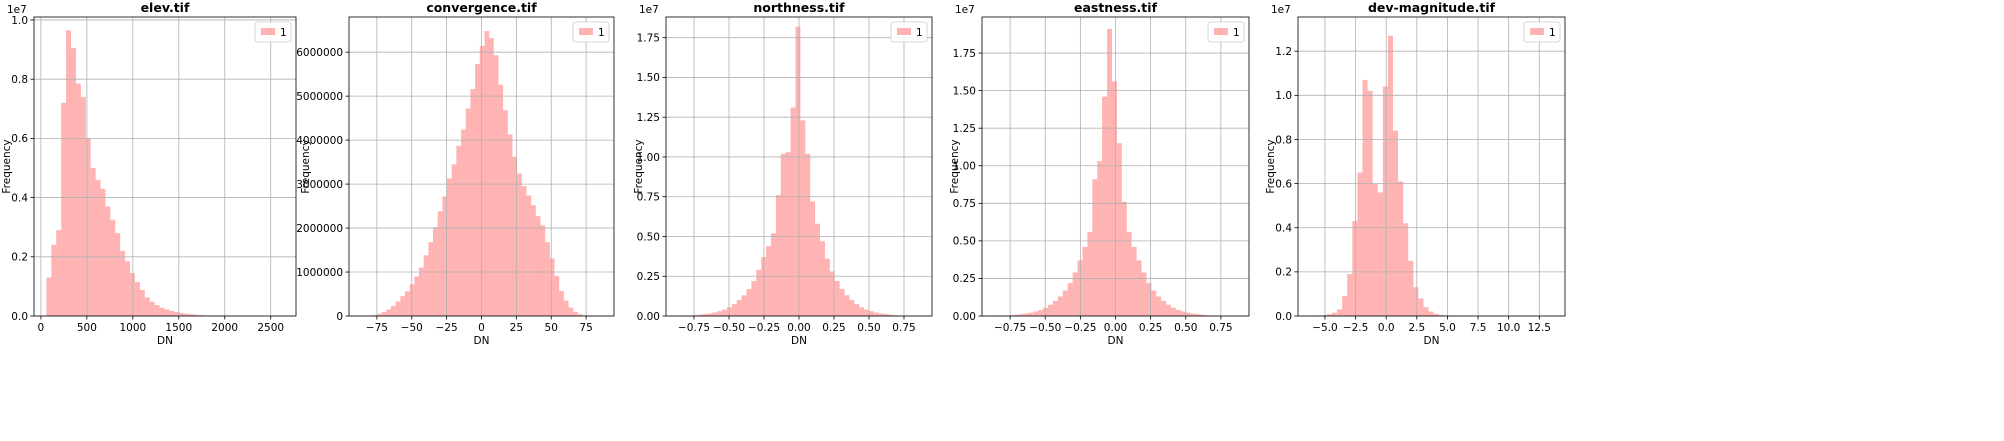  Describe the element at coordinates (132, 328) in the screenshot. I see `x-tick-label: 1000` at that location.